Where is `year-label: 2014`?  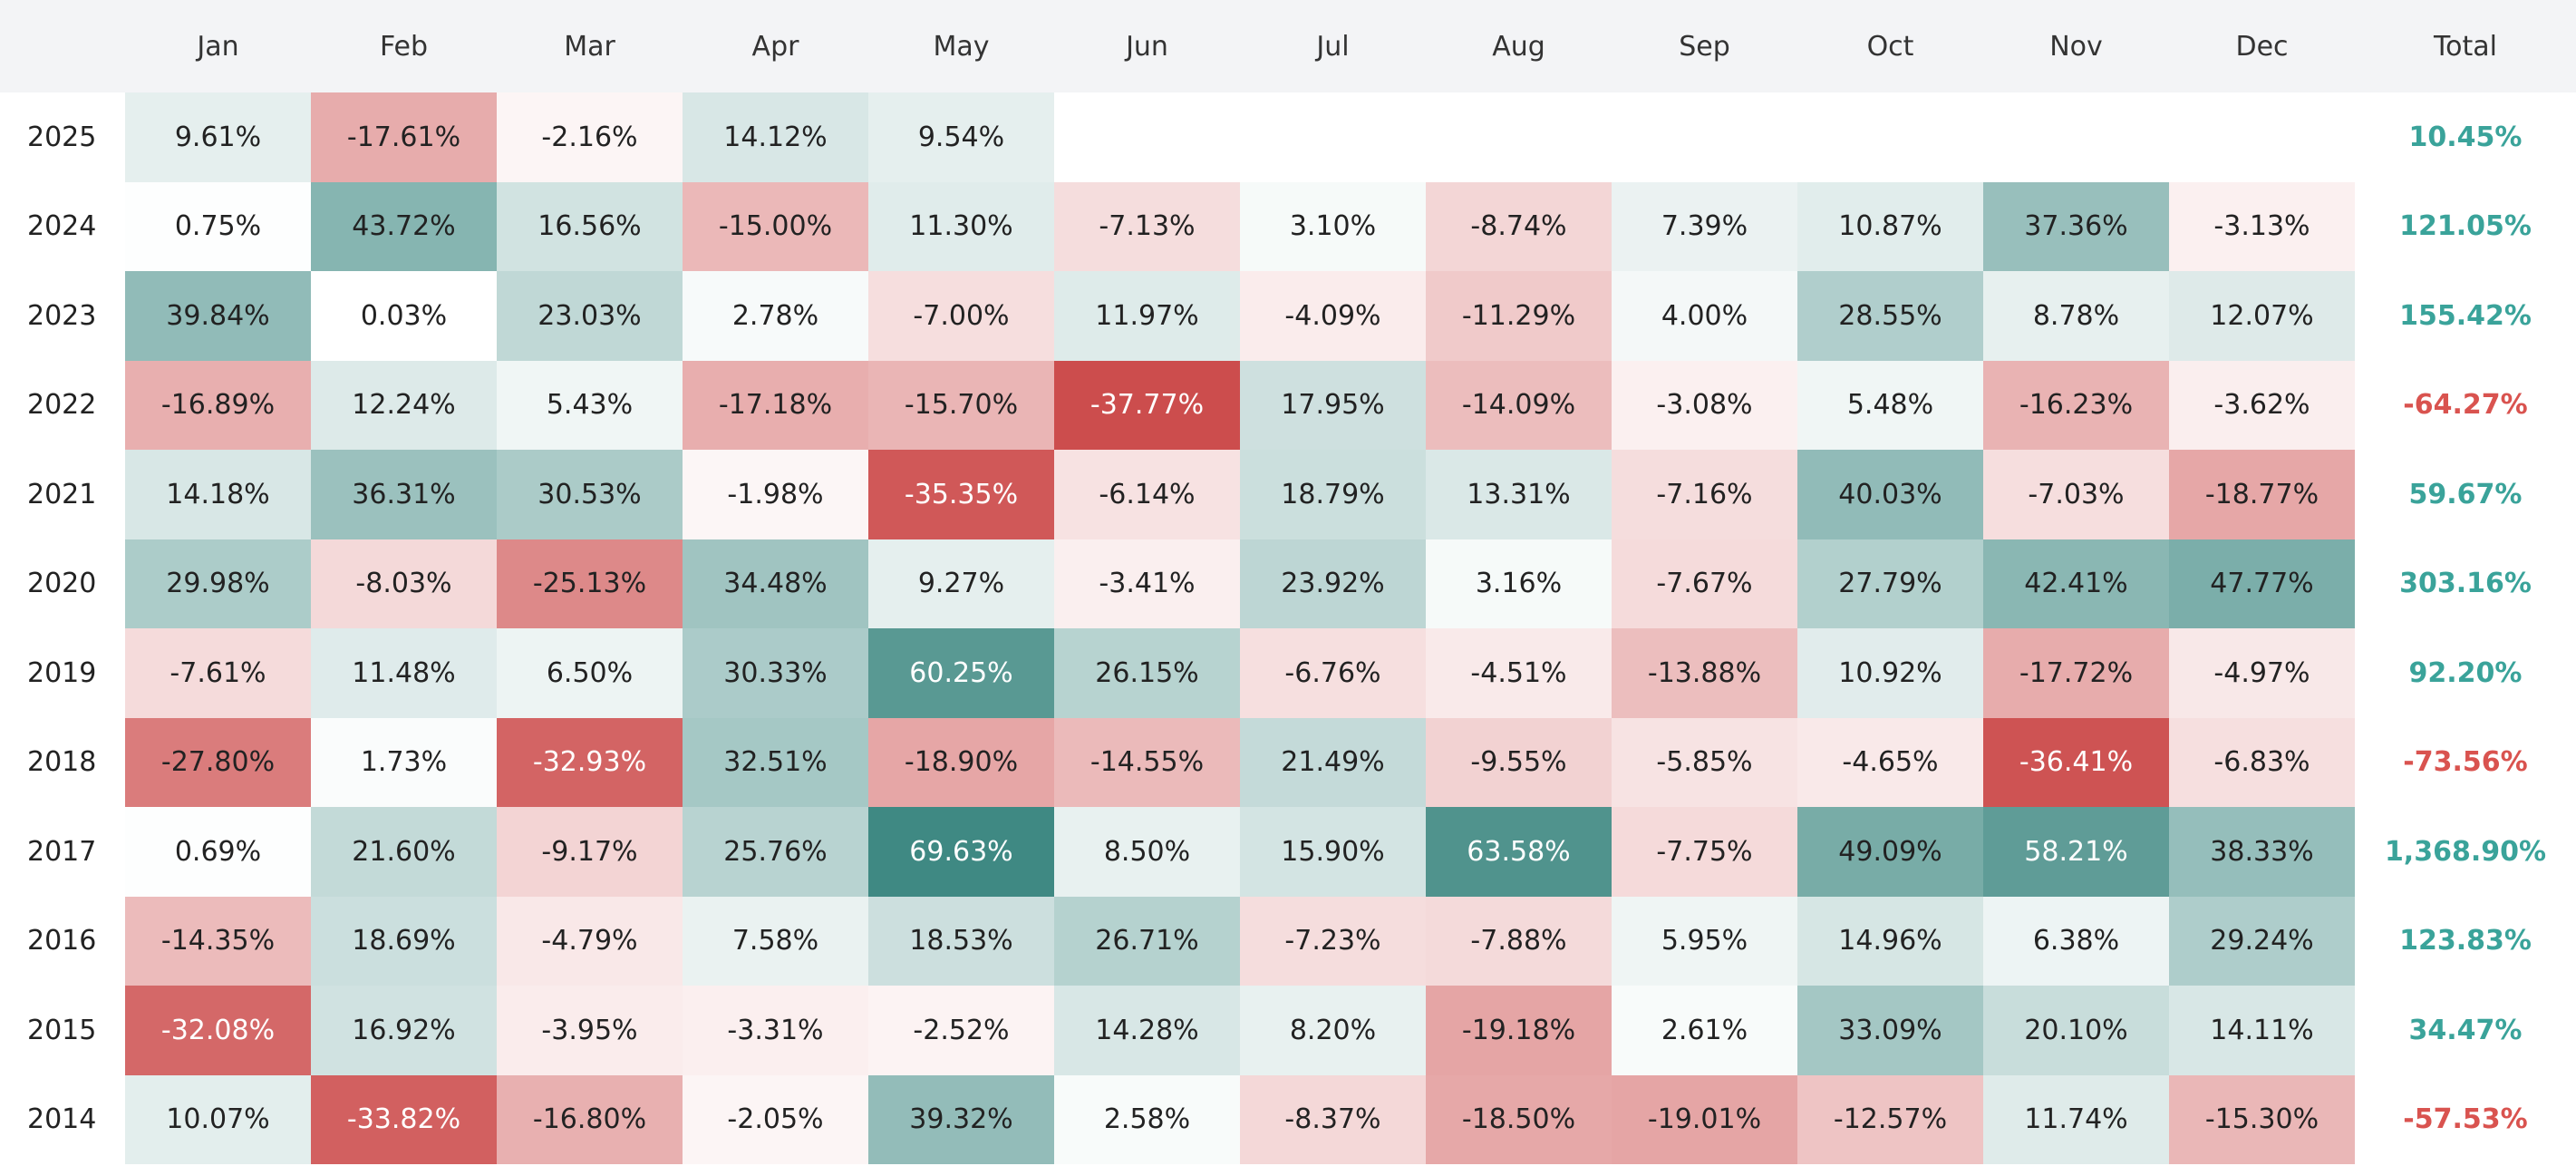
year-label: 2014 is located at coordinates (62, 1119).